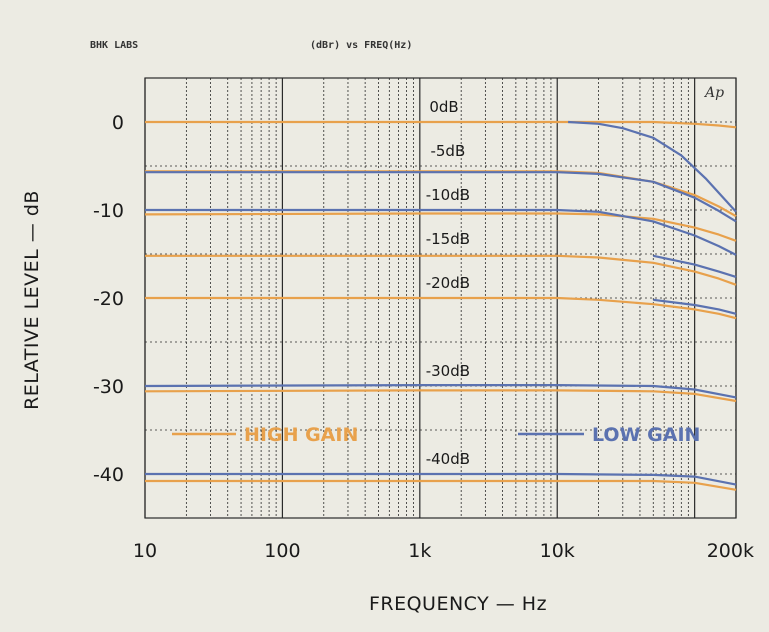  What do you see at coordinates (447, 151) in the screenshot?
I see `level-label: -5dB` at bounding box center [447, 151].